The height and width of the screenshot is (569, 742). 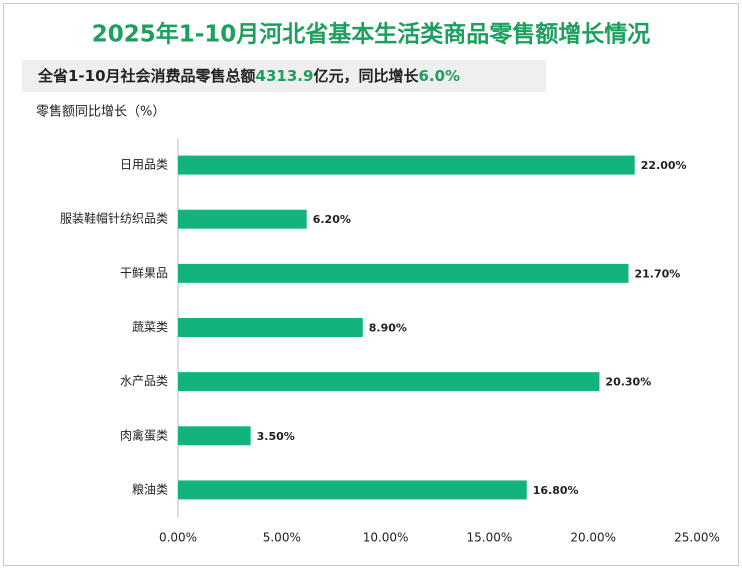 What do you see at coordinates (144, 273) in the screenshot?
I see `y-tick-label: 干鲜果品` at bounding box center [144, 273].